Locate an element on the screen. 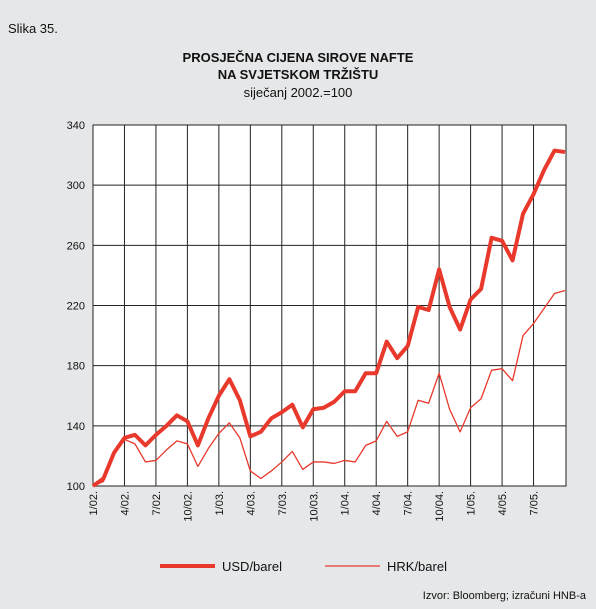  x-tick-label: 1/04. is located at coordinates (346, 503).